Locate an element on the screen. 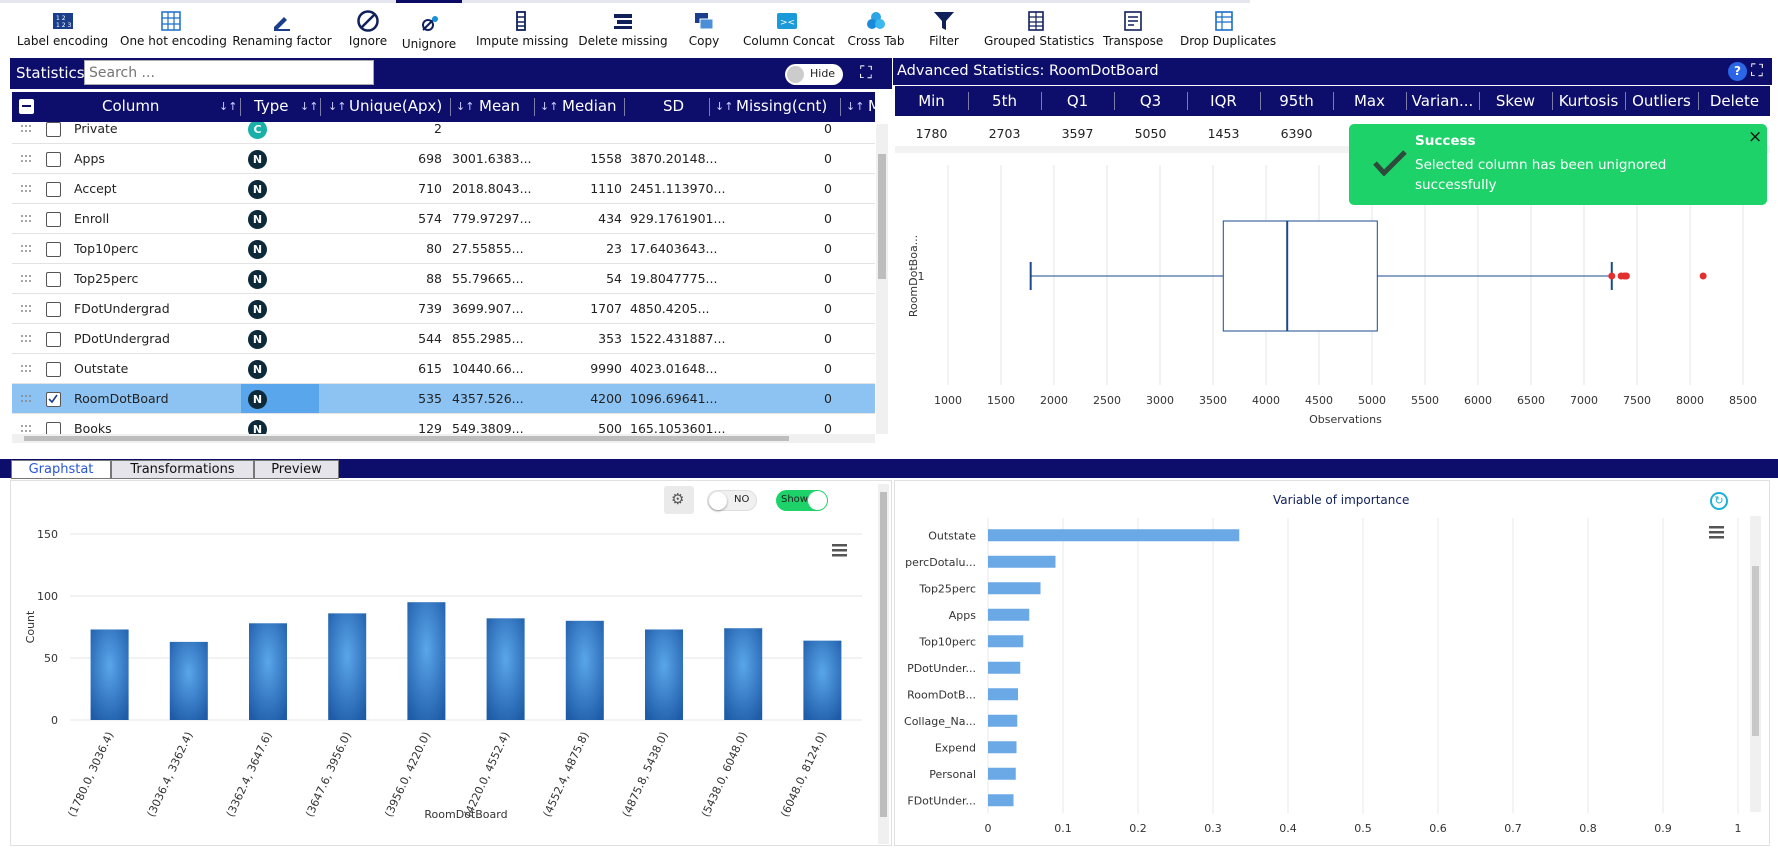  importance-vscrollbar is located at coordinates (1755, 664).